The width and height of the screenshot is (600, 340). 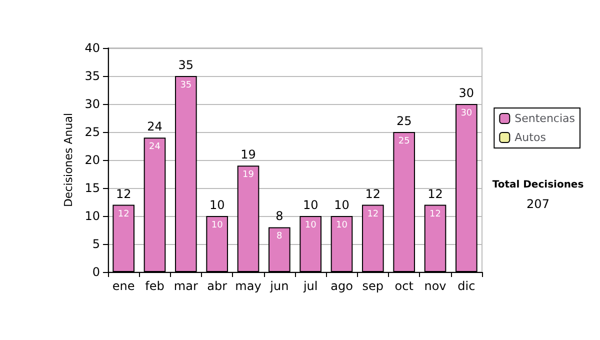 What do you see at coordinates (92, 188) in the screenshot?
I see `y-tick-label: 15` at bounding box center [92, 188].